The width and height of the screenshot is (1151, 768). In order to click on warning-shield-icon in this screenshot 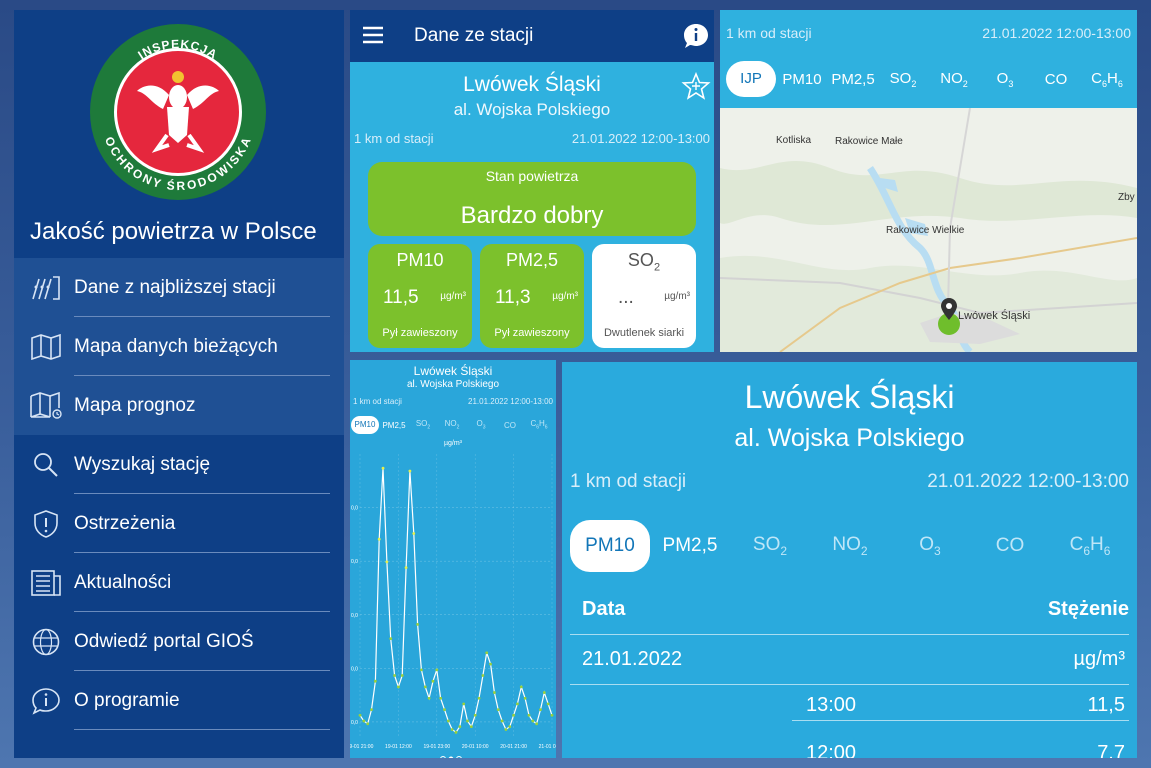, I will do `click(46, 524)`.